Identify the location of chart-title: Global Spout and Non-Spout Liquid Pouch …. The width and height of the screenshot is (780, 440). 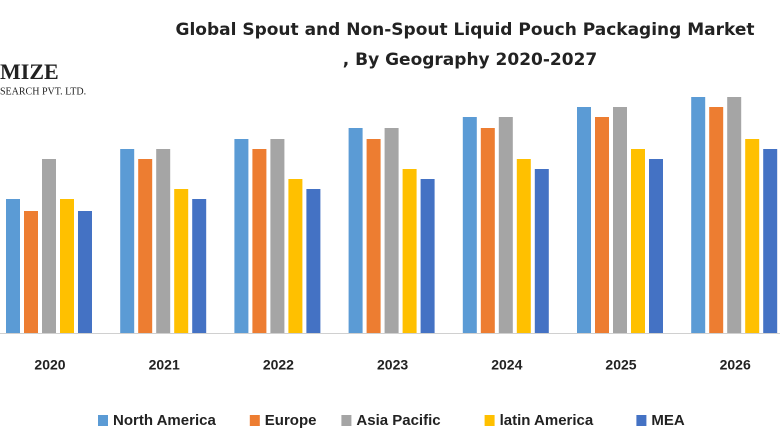
(464, 30).